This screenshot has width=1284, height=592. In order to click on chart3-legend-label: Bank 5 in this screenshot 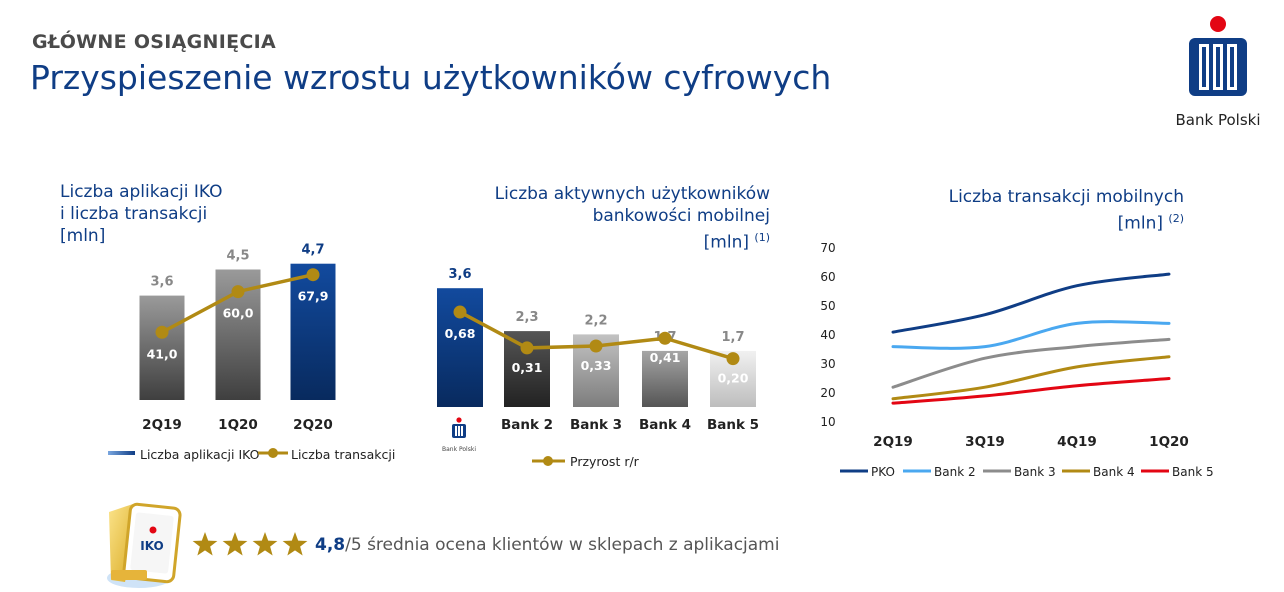, I will do `click(1193, 472)`.